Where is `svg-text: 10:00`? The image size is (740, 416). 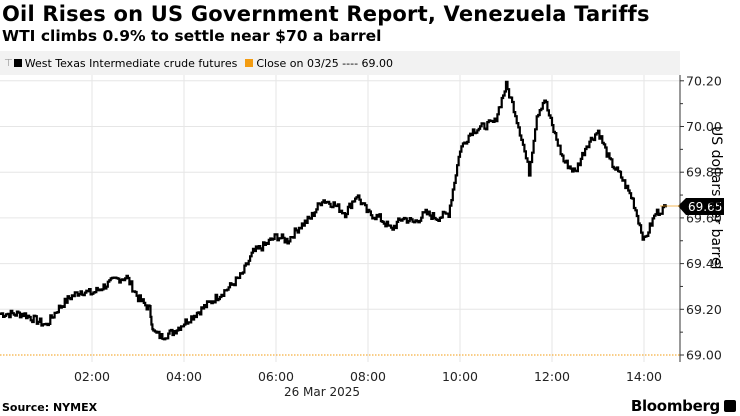
svg-text: 10:00 is located at coordinates (460, 376).